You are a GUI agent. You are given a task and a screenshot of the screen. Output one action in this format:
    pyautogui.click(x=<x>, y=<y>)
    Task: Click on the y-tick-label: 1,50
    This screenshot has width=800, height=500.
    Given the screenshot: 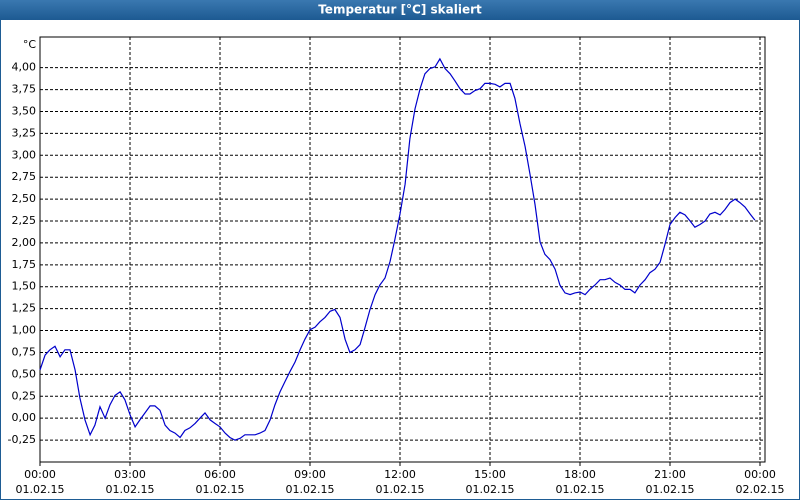 What is the action you would take?
    pyautogui.click(x=24, y=286)
    